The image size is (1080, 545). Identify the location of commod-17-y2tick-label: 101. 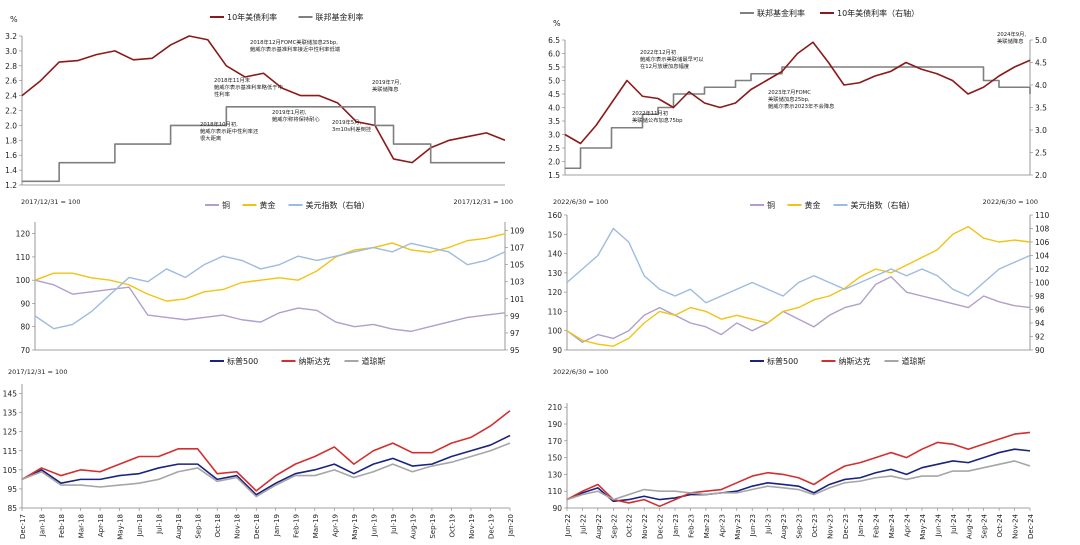
(517, 299).